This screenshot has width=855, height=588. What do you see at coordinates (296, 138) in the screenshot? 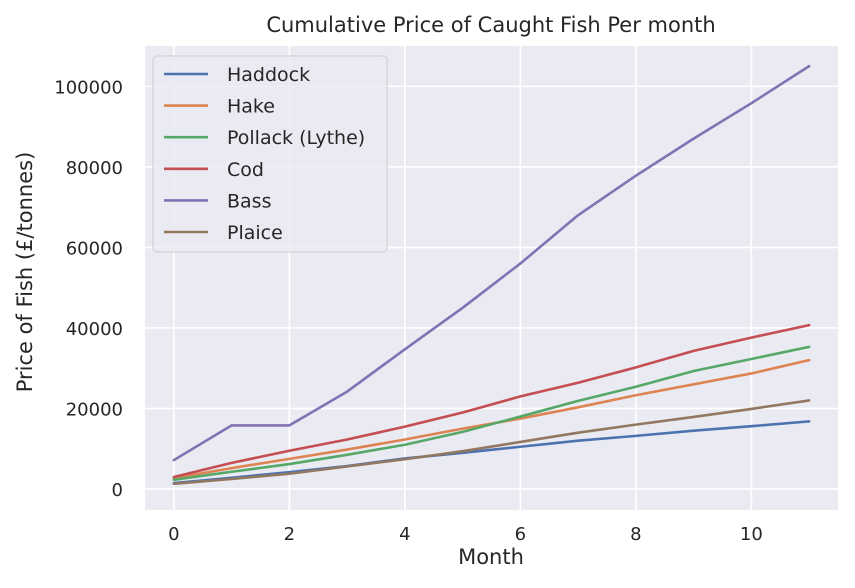
I see `legend-label-pollack-lythe: Pollack (Lythe)` at bounding box center [296, 138].